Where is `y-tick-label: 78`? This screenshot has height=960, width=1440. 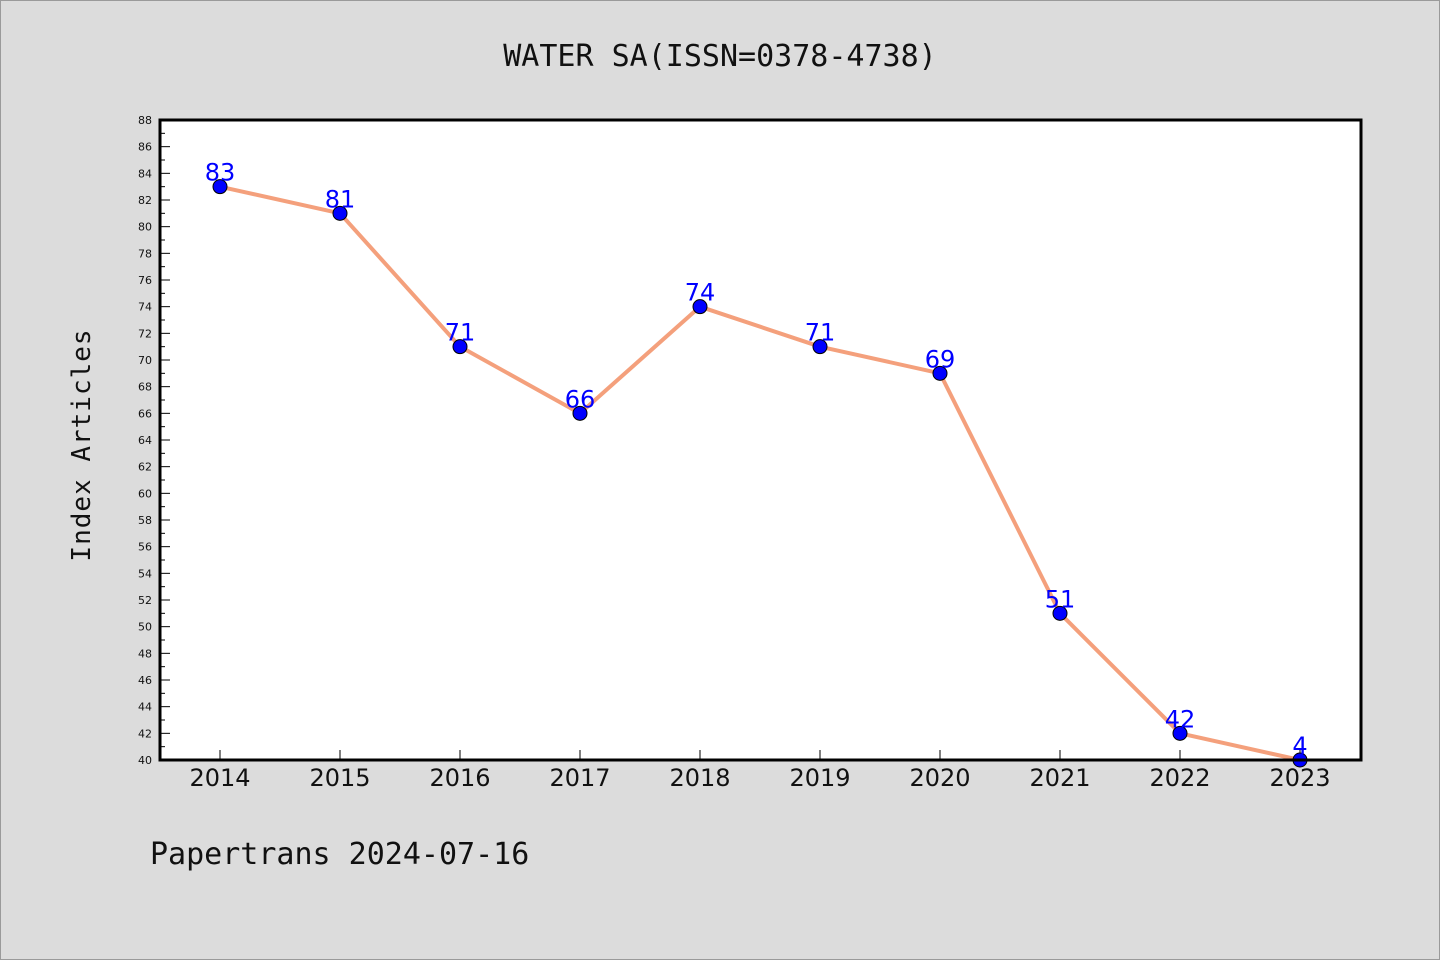 y-tick-label: 78 is located at coordinates (145, 253).